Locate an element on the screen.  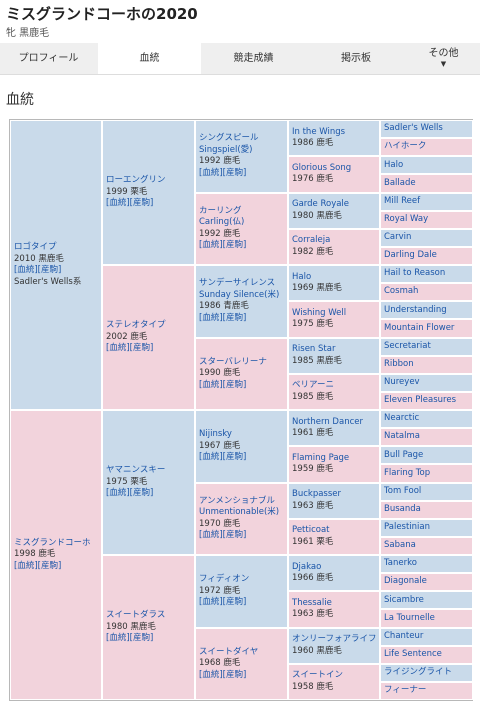
horse-name-link: スイートダイヤ is located at coordinates (229, 651).